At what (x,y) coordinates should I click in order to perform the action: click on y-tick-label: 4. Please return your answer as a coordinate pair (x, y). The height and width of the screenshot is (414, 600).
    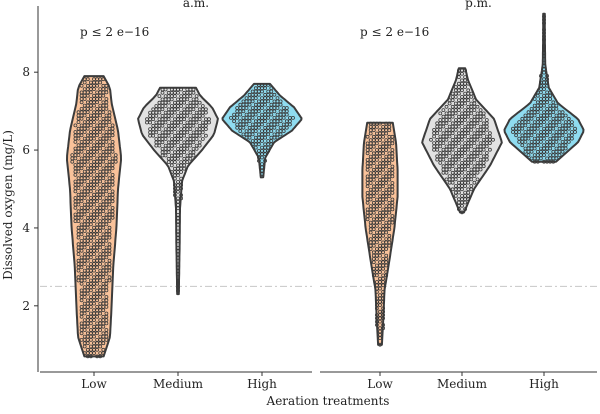
    Looking at the image, I should click on (26, 228).